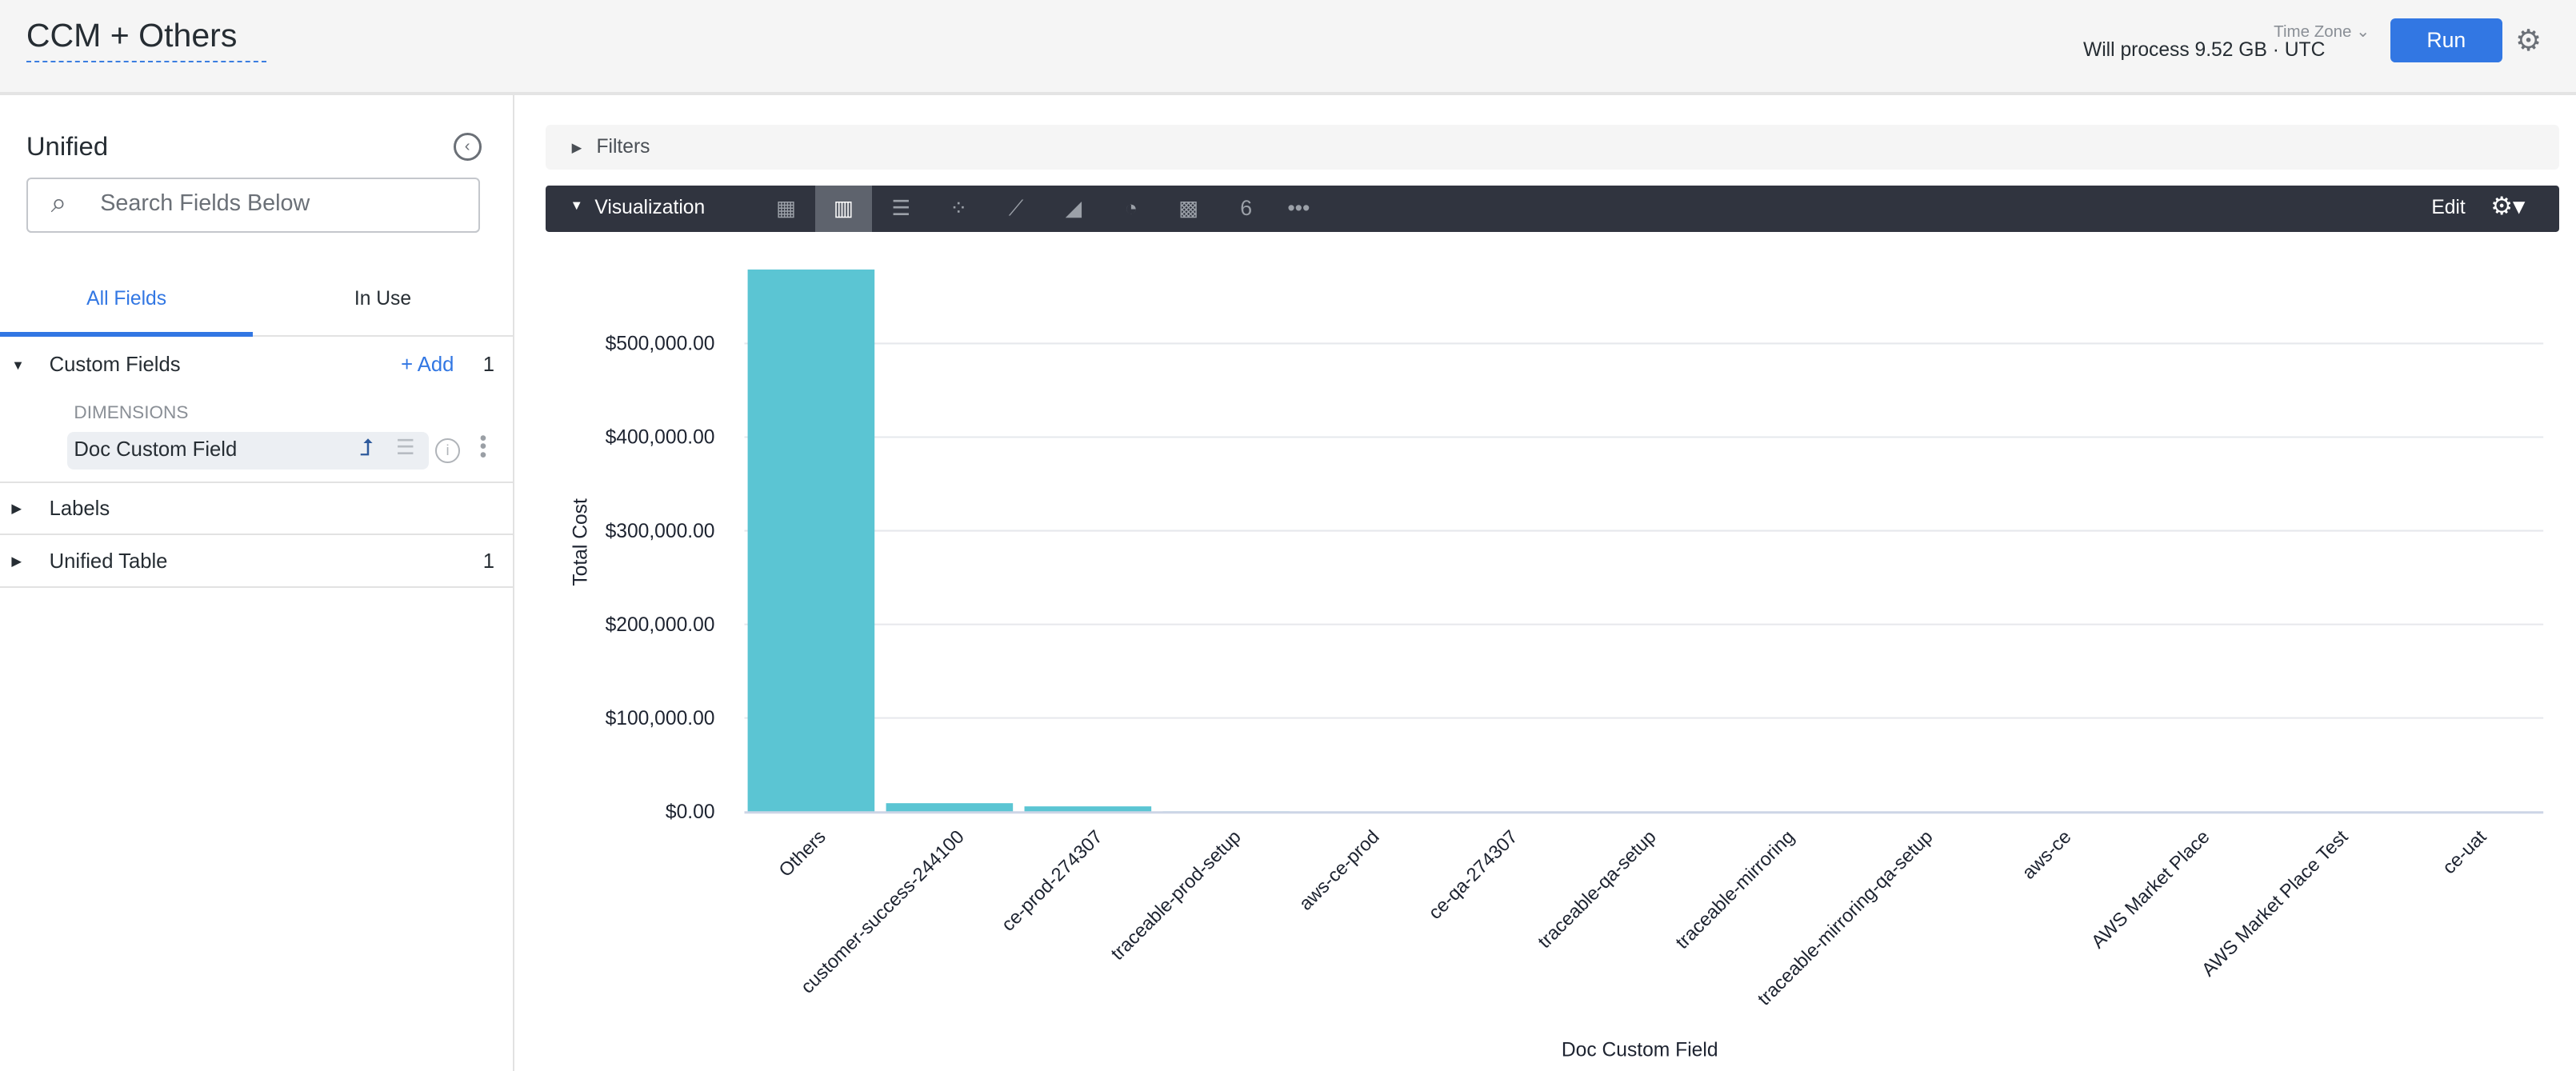  I want to click on info-icon: i, so click(447, 450).